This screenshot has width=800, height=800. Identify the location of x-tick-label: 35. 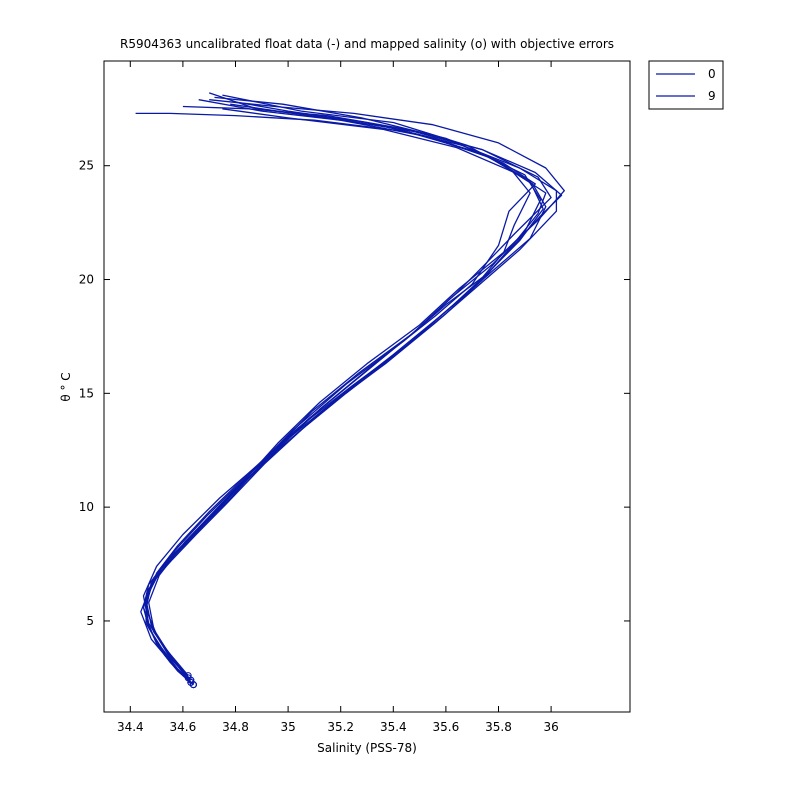
(287, 727).